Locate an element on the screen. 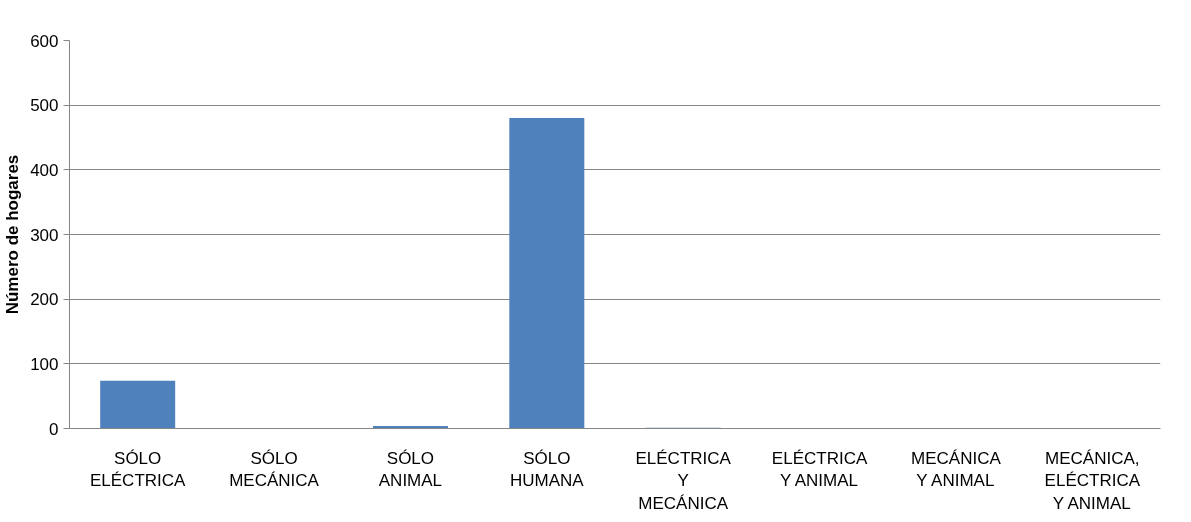 The height and width of the screenshot is (522, 1191). x-tick-label: SÓLO ELÉCTRICA is located at coordinates (138, 469).